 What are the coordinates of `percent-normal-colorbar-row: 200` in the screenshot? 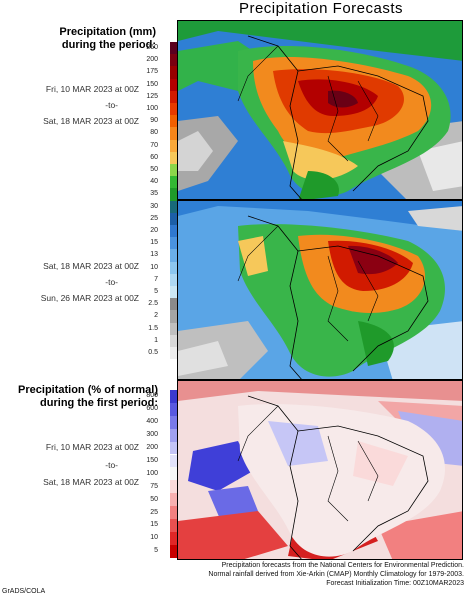 It's located at (161, 448).